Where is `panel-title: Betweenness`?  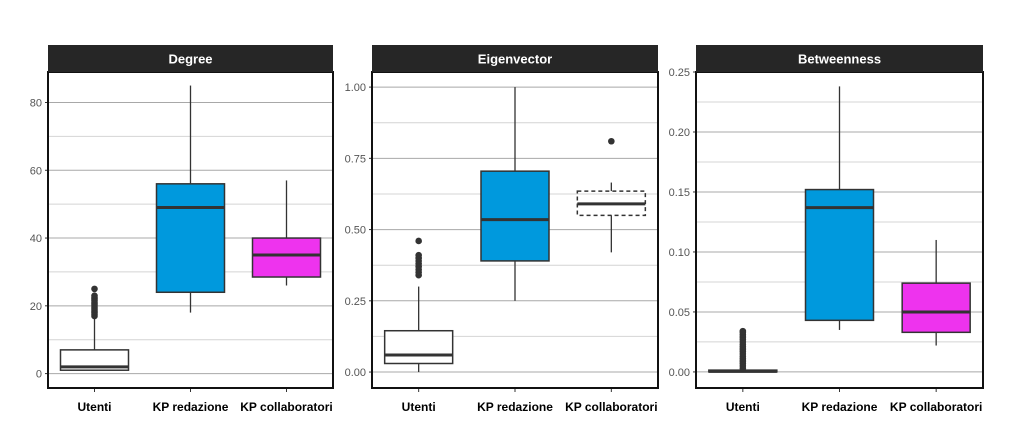
panel-title: Betweenness is located at coordinates (839, 59).